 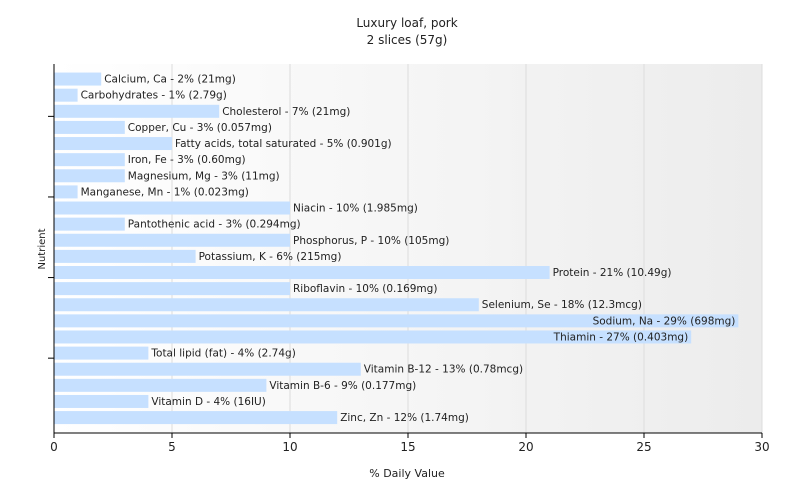 What do you see at coordinates (214, 225) in the screenshot?
I see `bar-label: Pantothenic acid - 3% (0.294mg)` at bounding box center [214, 225].